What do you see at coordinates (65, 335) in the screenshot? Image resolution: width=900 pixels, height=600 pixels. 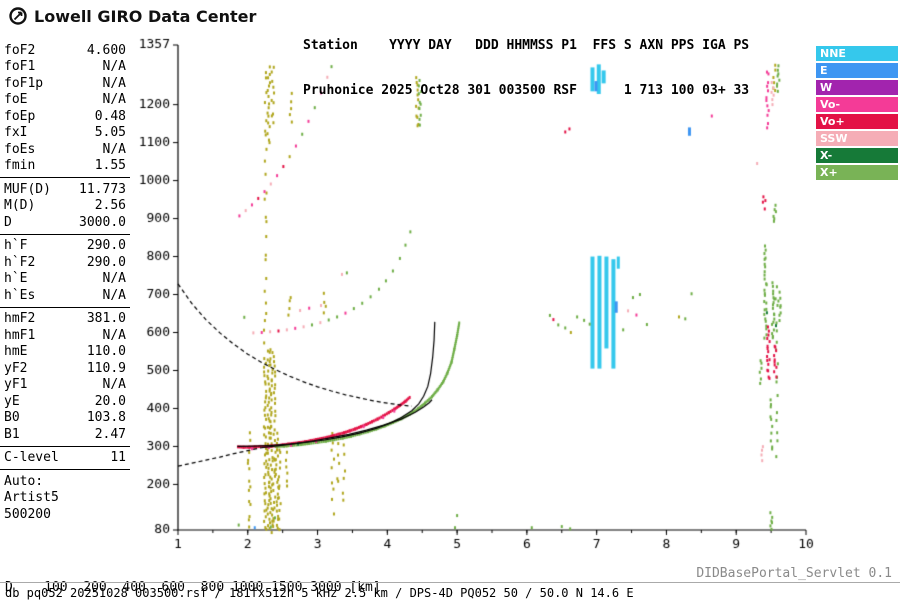 I see `param-row-hmf1: hmF1 N/A` at bounding box center [65, 335].